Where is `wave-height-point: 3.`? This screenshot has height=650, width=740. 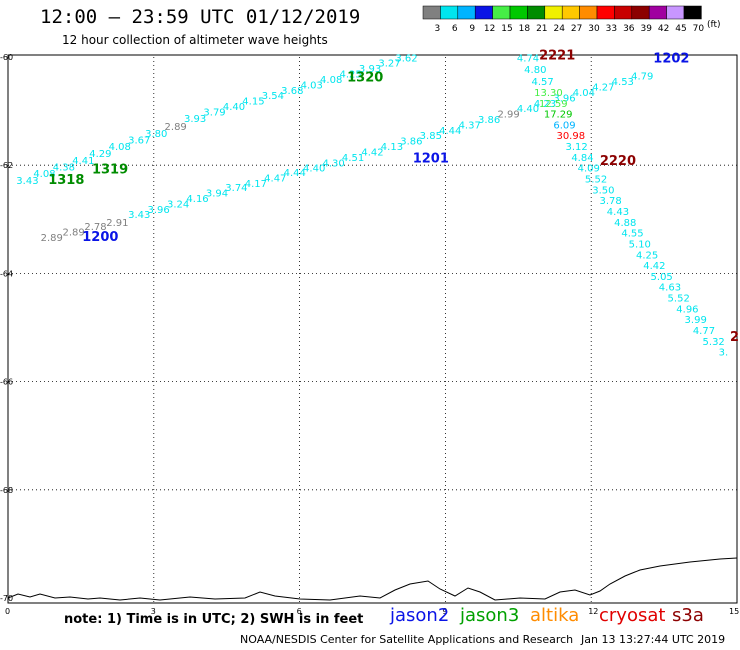 wave-height-point: 3. is located at coordinates (724, 353).